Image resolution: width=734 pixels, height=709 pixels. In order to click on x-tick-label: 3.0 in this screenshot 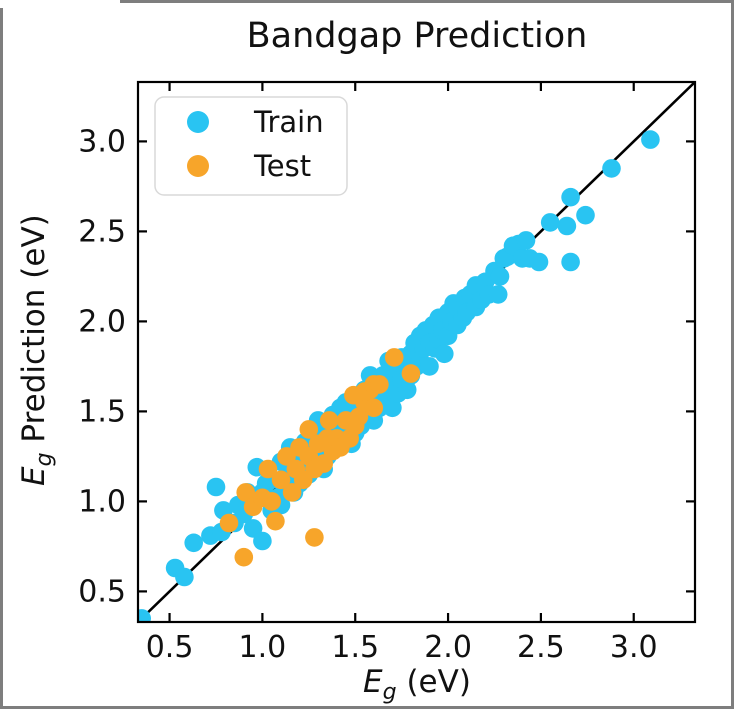, I will do `click(634, 647)`.